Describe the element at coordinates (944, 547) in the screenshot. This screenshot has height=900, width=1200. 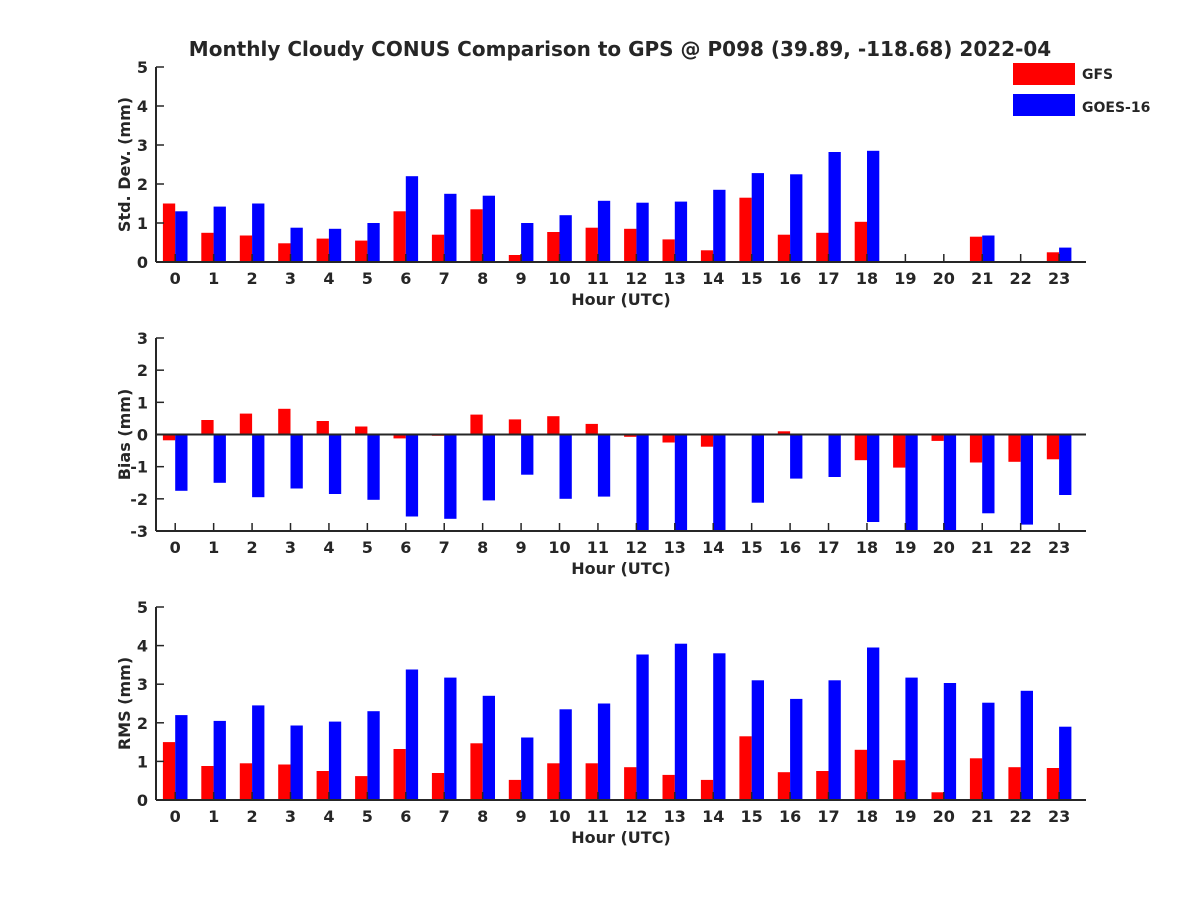
I see `x-tick-label: 20` at that location.